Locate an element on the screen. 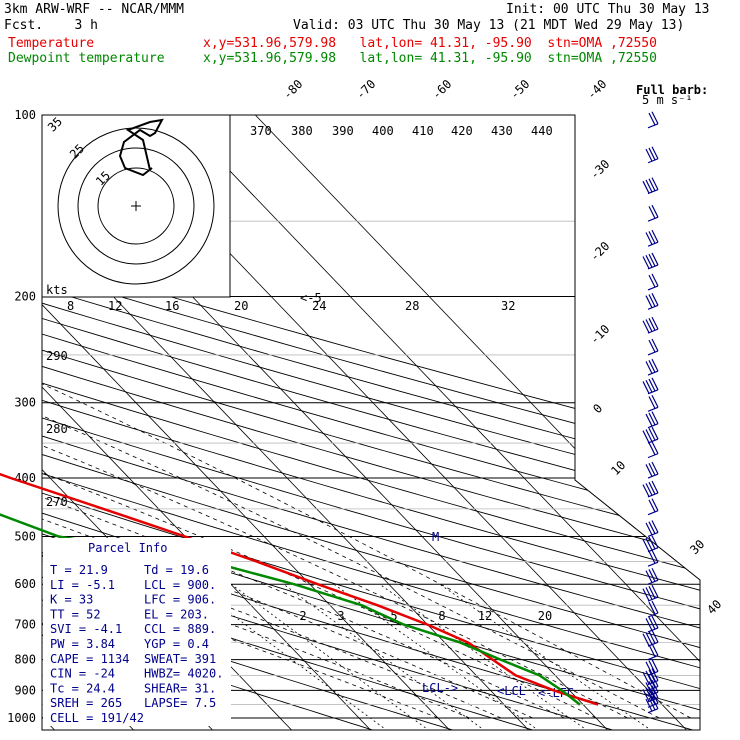 The image size is (740, 740). init-time: Init: 00 UTC Thu 30 May 13 is located at coordinates (608, 9).